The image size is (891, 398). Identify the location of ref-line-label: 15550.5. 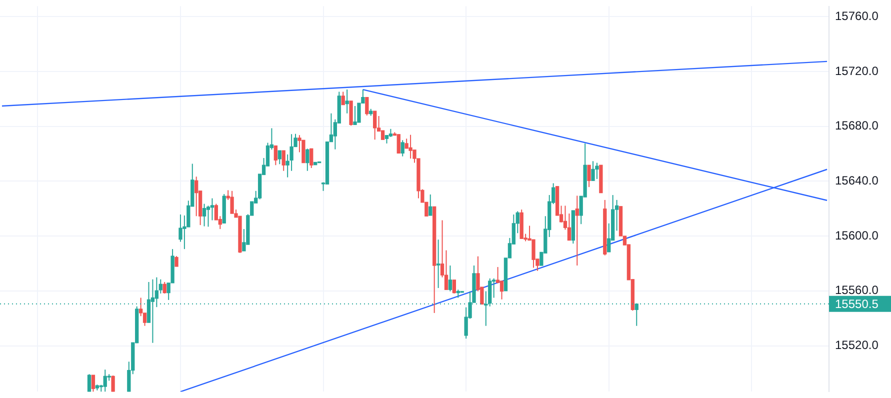
(857, 304).